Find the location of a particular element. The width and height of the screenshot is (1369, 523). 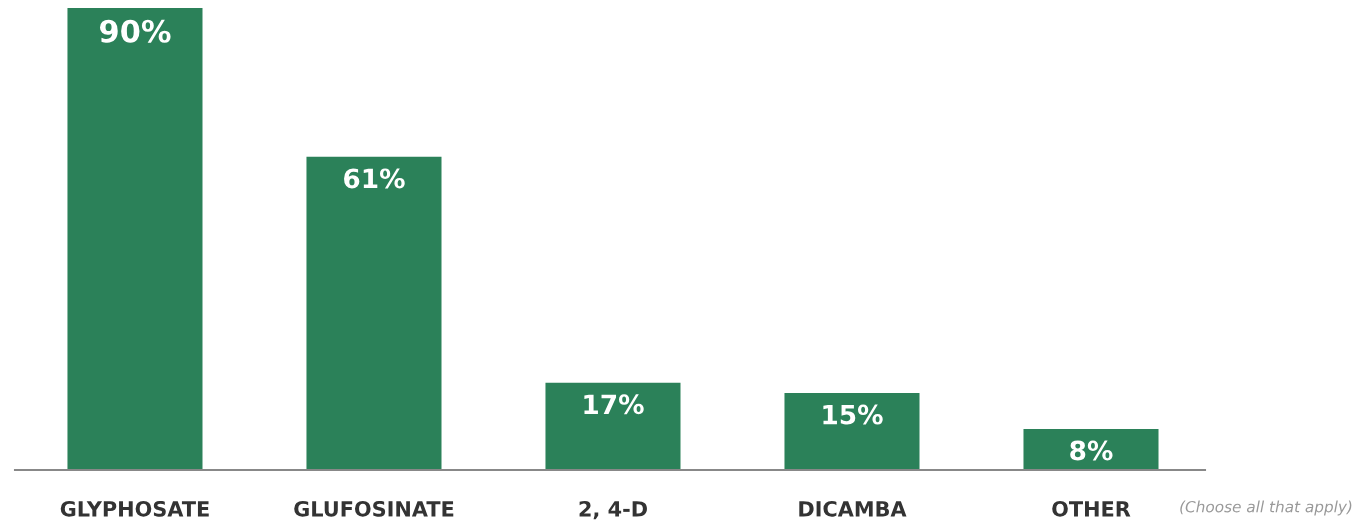

x-tick-label: GLYPHOSATE is located at coordinates (134, 508).